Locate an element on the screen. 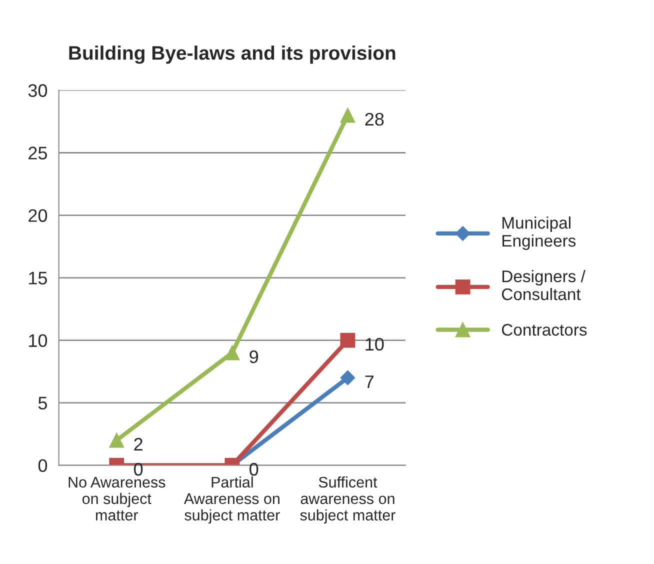 This screenshot has height=564, width=654. legend-label: Designers / Consultant is located at coordinates (544, 285).